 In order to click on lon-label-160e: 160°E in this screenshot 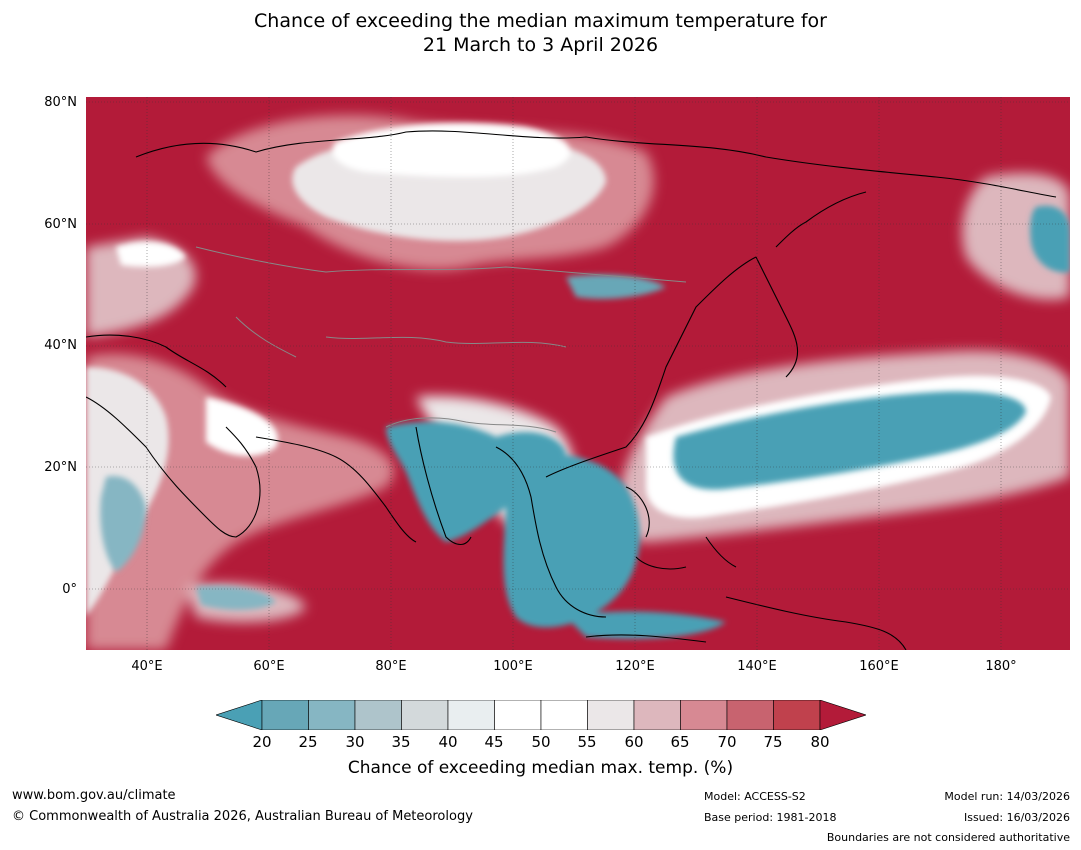, I will do `click(879, 666)`.